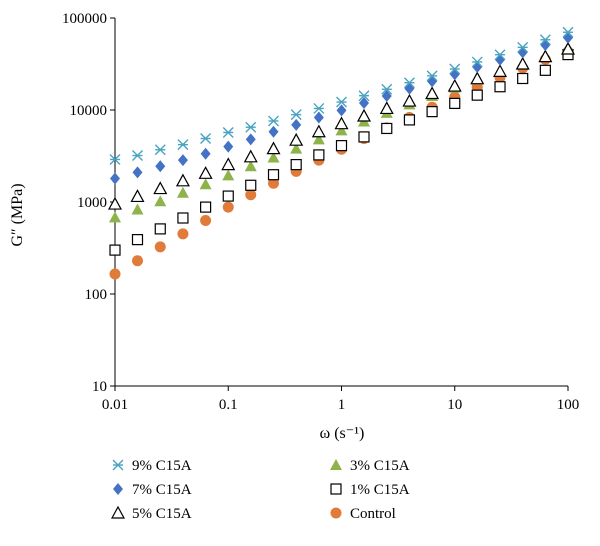 The width and height of the screenshot is (600, 546). Describe the element at coordinates (336, 464) in the screenshot. I see `legend-marker-3pct-c15a` at that location.